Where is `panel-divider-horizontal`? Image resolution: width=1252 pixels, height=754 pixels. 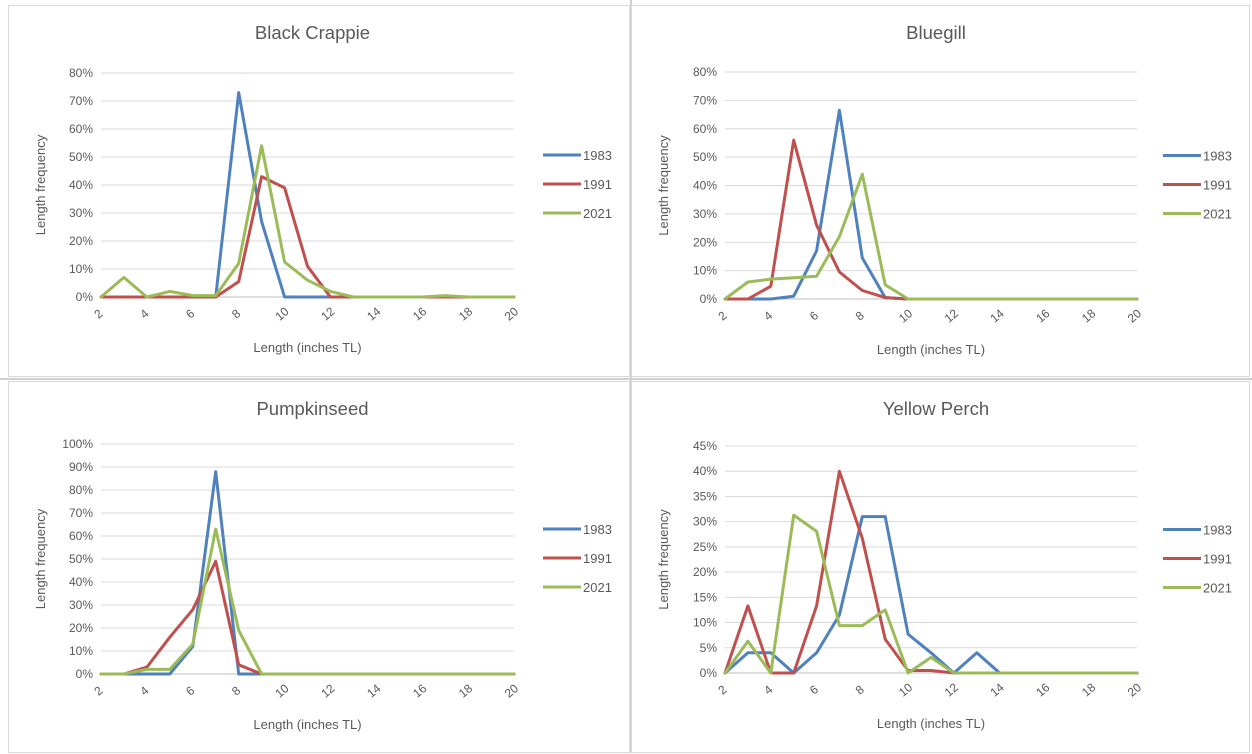 panel-divider-horizontal is located at coordinates (626, 379).